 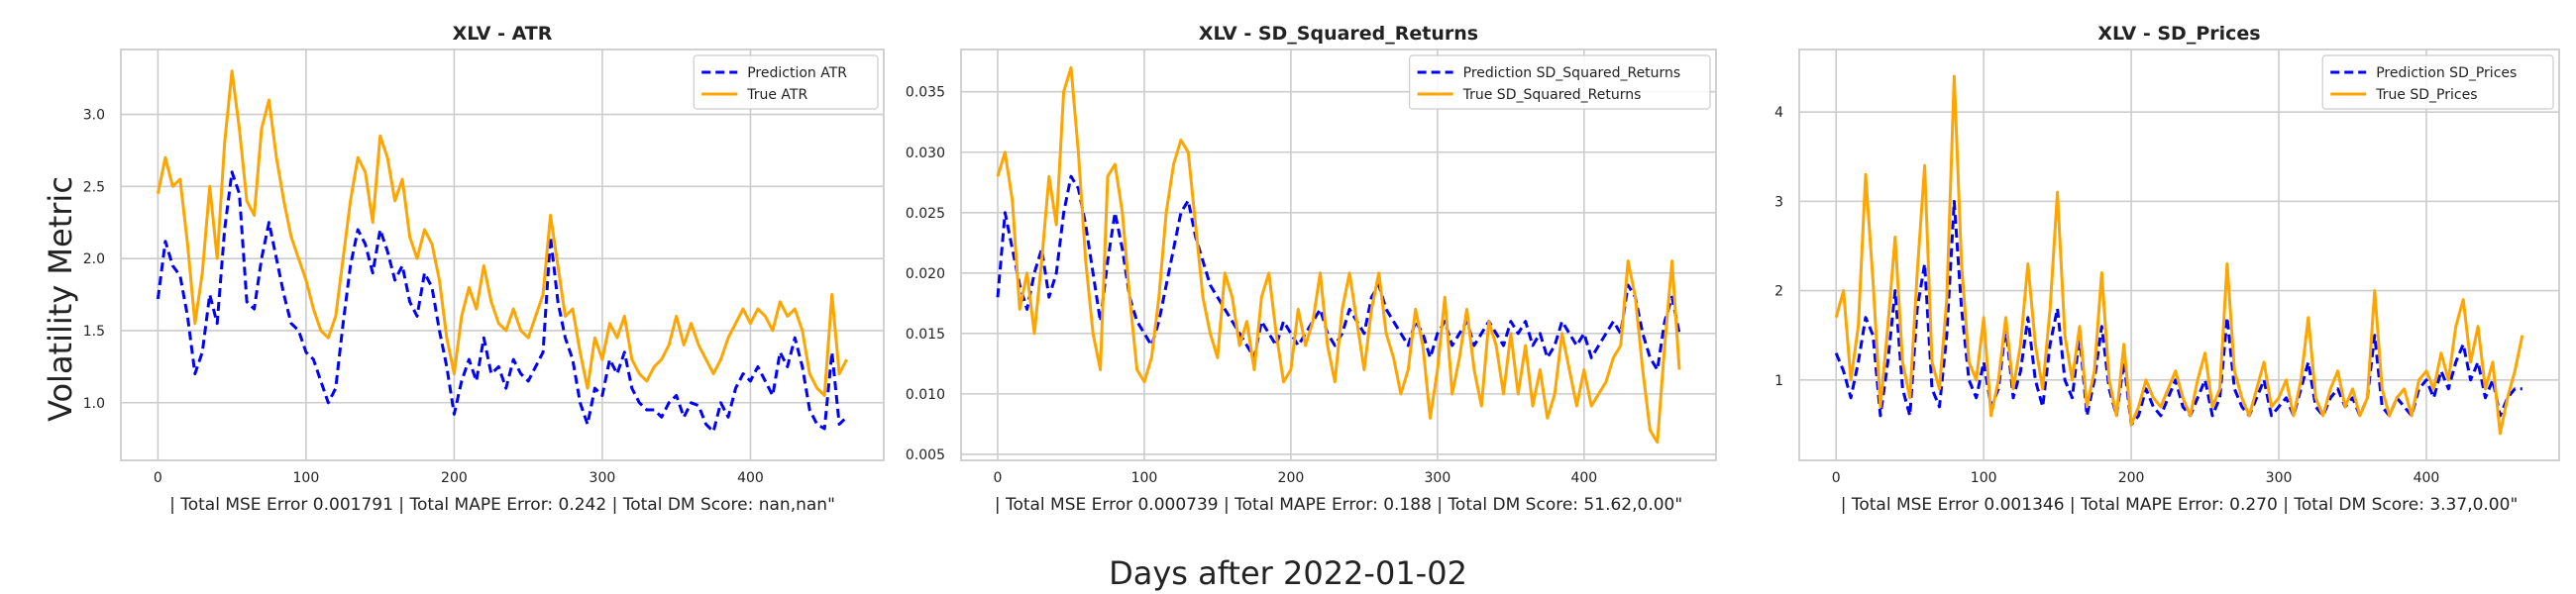 What do you see at coordinates (1288, 573) in the screenshot?
I see `figure-xlabel: Days after 2022-01-02` at bounding box center [1288, 573].